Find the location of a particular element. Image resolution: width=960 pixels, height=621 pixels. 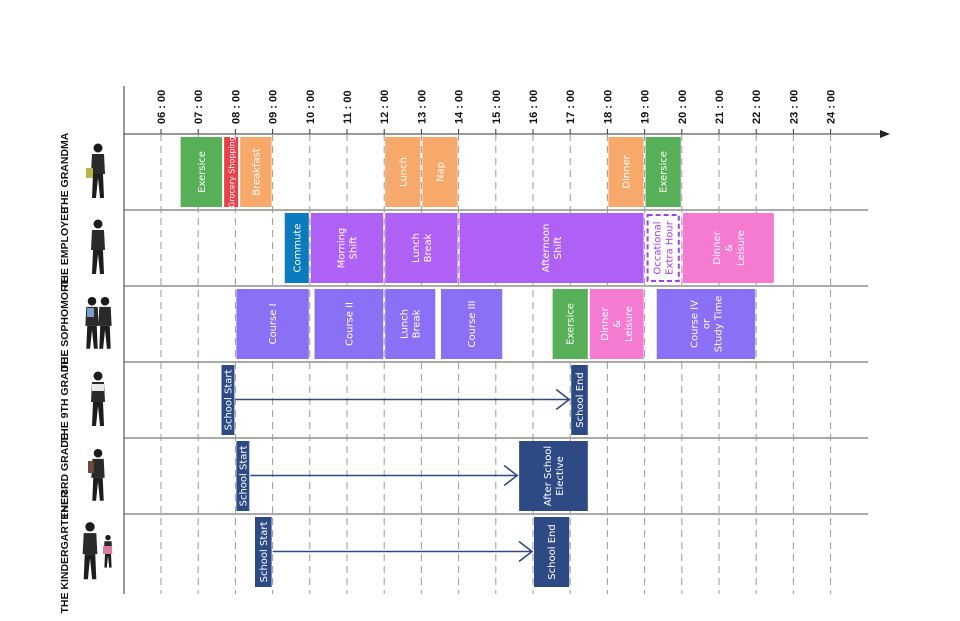

activity-block-employee-occational-extra-hour: OccationalExtra Hour is located at coordinates (663, 248).